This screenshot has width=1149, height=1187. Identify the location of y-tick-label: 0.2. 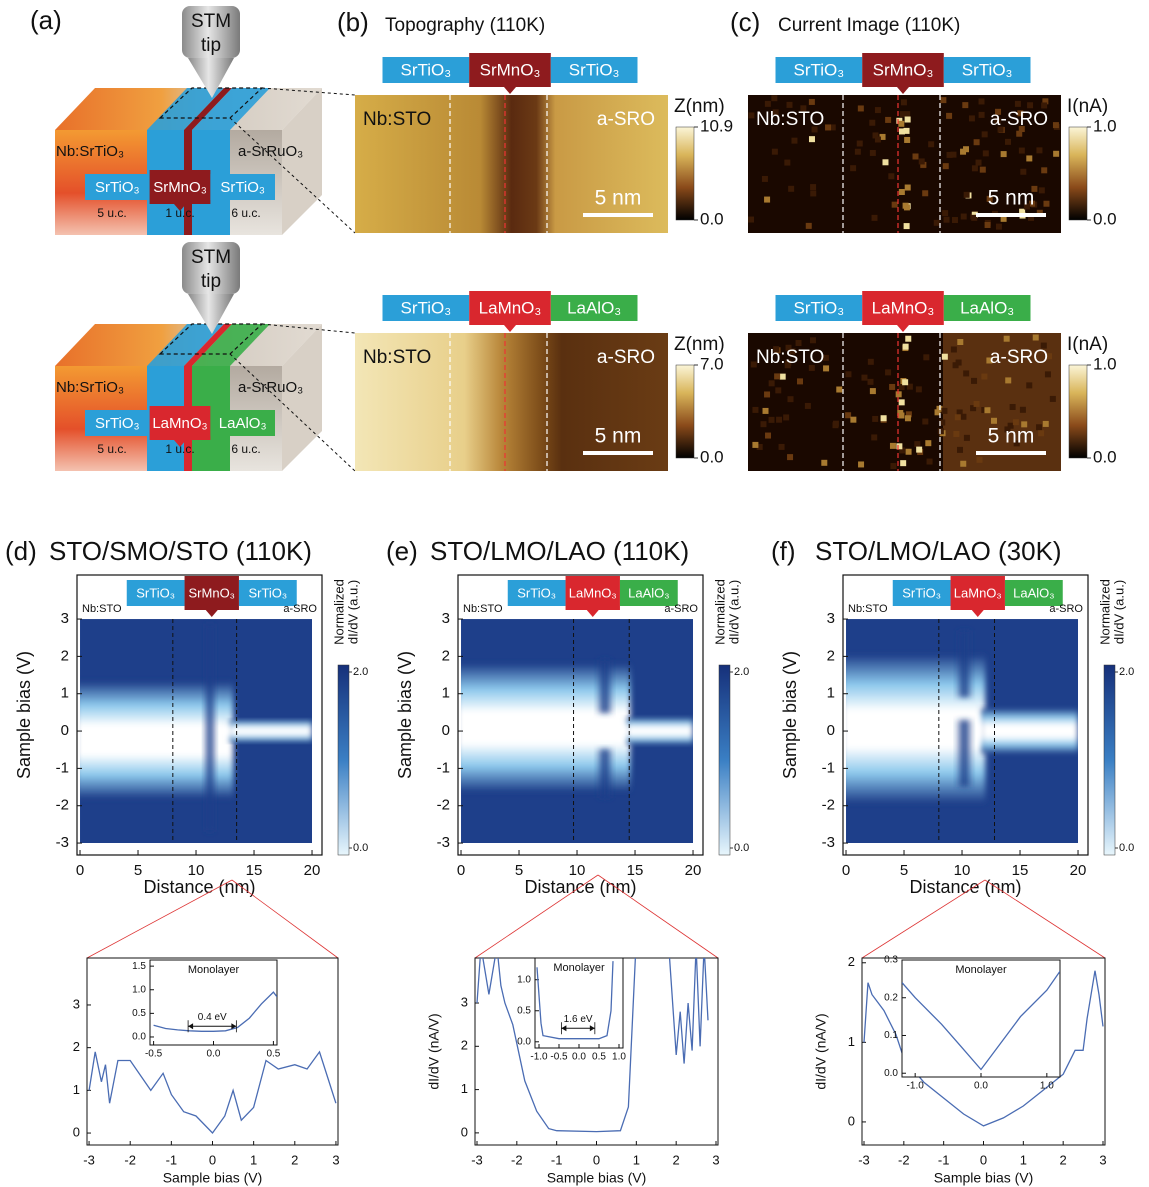
(891, 997).